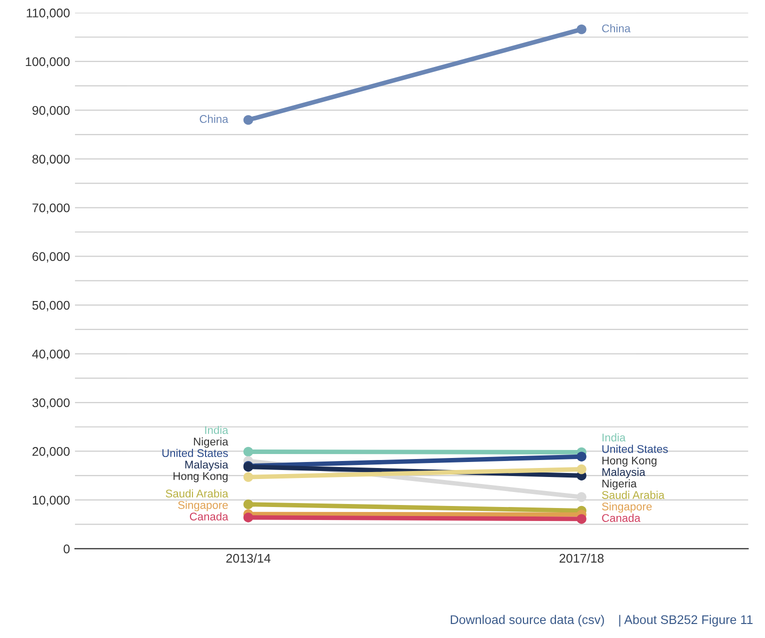  What do you see at coordinates (216, 430) in the screenshot?
I see `text: India` at bounding box center [216, 430].